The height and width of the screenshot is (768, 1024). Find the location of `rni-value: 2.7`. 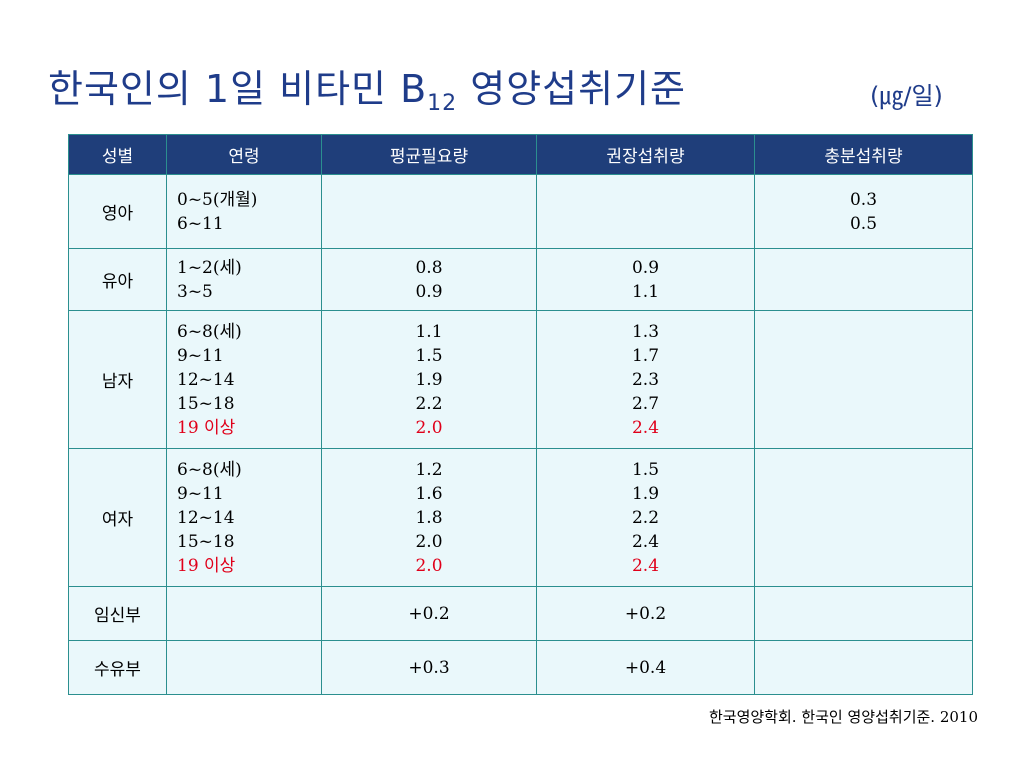

rni-value: 2.7 is located at coordinates (645, 403).